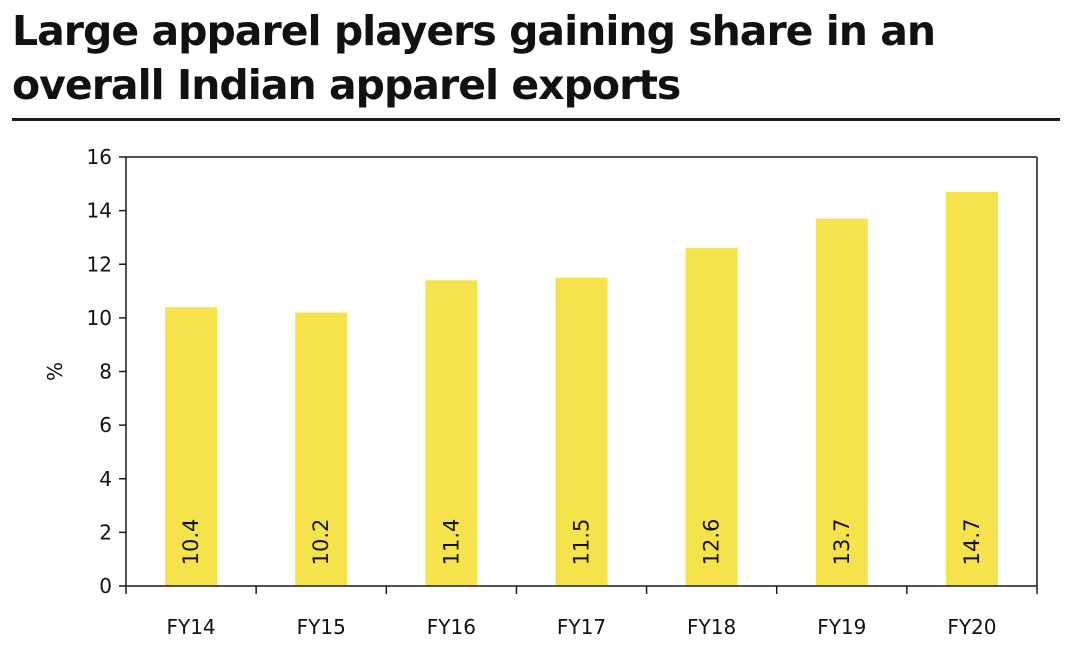  I want to click on y-tick-label: 16, so click(99, 157).